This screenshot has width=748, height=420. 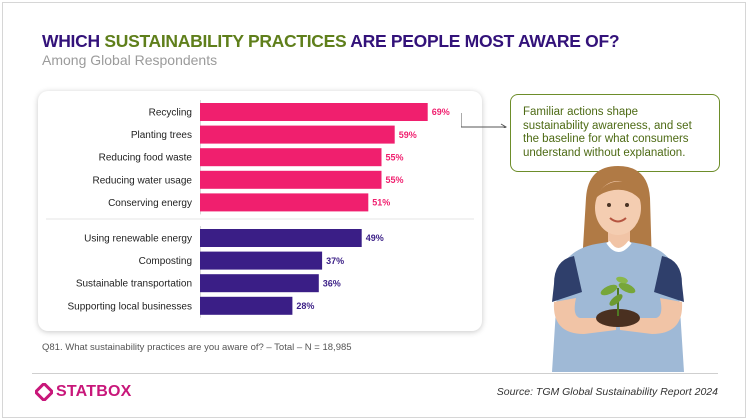 What do you see at coordinates (305, 306) in the screenshot?
I see `bar-value-label: 28%` at bounding box center [305, 306].